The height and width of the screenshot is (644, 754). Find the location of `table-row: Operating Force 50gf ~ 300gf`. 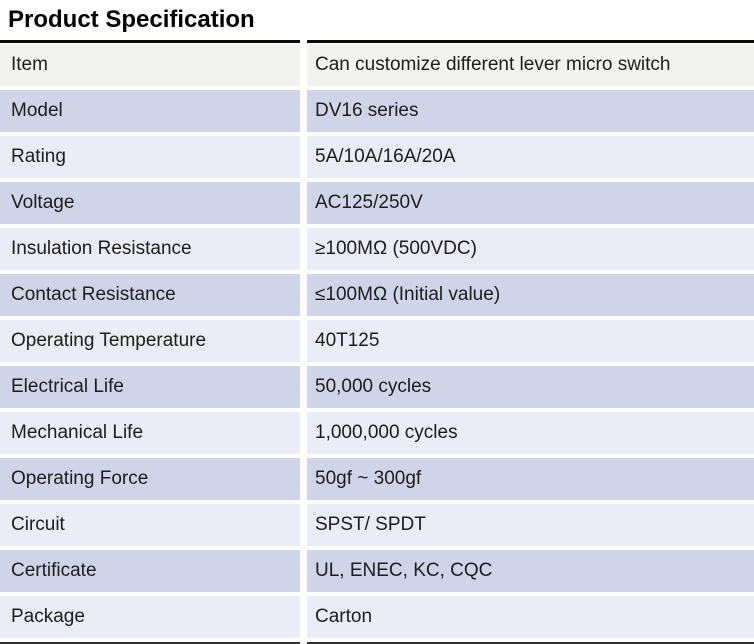

table-row: Operating Force 50gf ~ 300gf is located at coordinates (377, 479).